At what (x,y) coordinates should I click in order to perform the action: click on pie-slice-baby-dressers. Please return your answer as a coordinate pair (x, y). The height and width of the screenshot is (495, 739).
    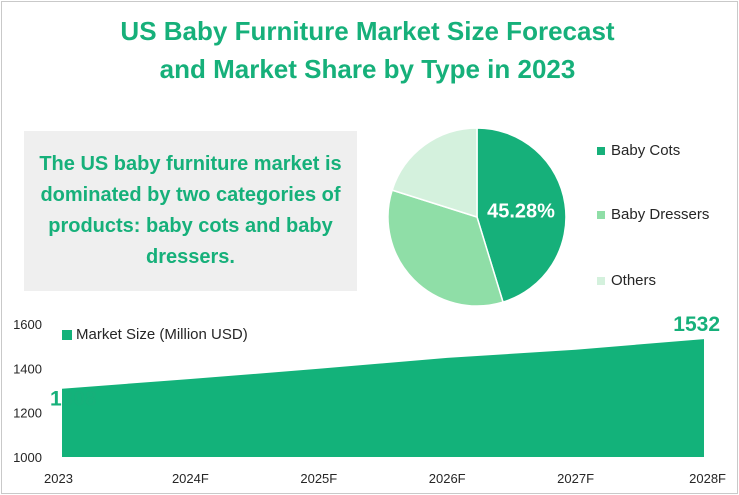
    Looking at the image, I should click on (445, 248).